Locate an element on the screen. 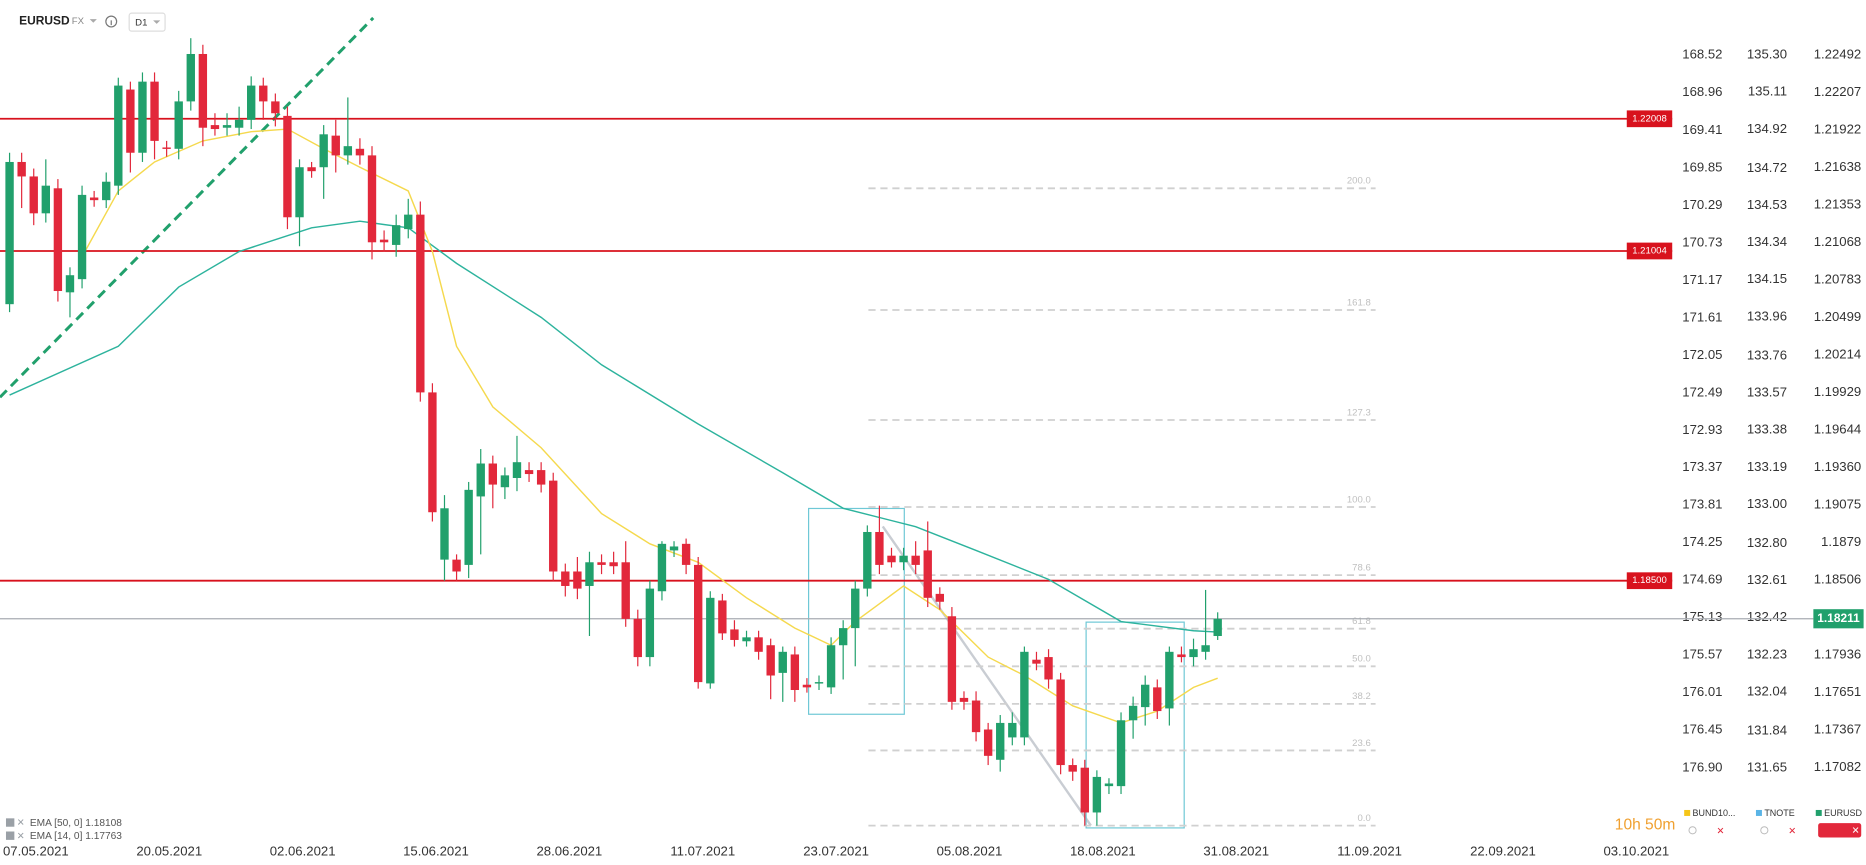 This screenshot has width=1866, height=865. fib-label: 78.6 is located at coordinates (1361, 568).